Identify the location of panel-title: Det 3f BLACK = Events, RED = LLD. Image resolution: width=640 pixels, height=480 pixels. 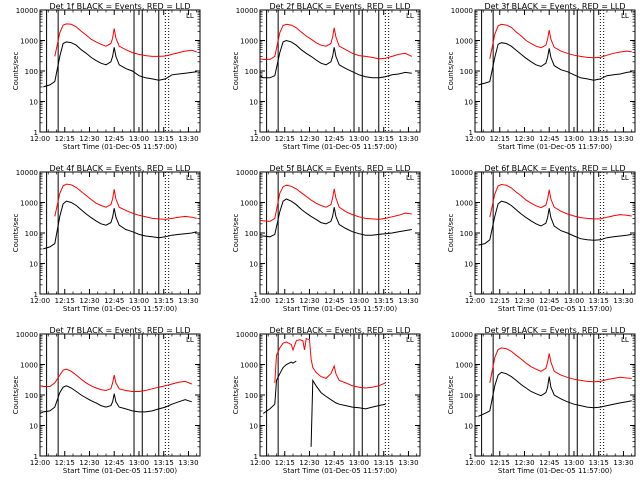
(554, 6).